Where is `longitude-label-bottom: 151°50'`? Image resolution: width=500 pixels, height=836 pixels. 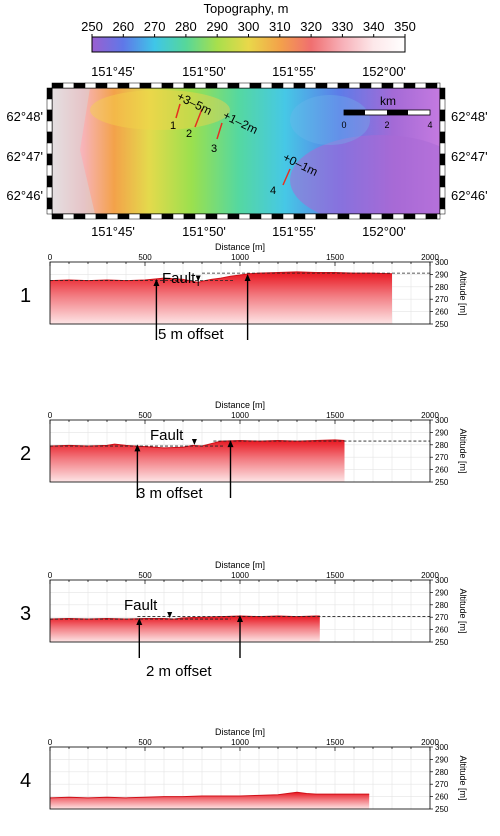 longitude-label-bottom: 151°50' is located at coordinates (204, 231).